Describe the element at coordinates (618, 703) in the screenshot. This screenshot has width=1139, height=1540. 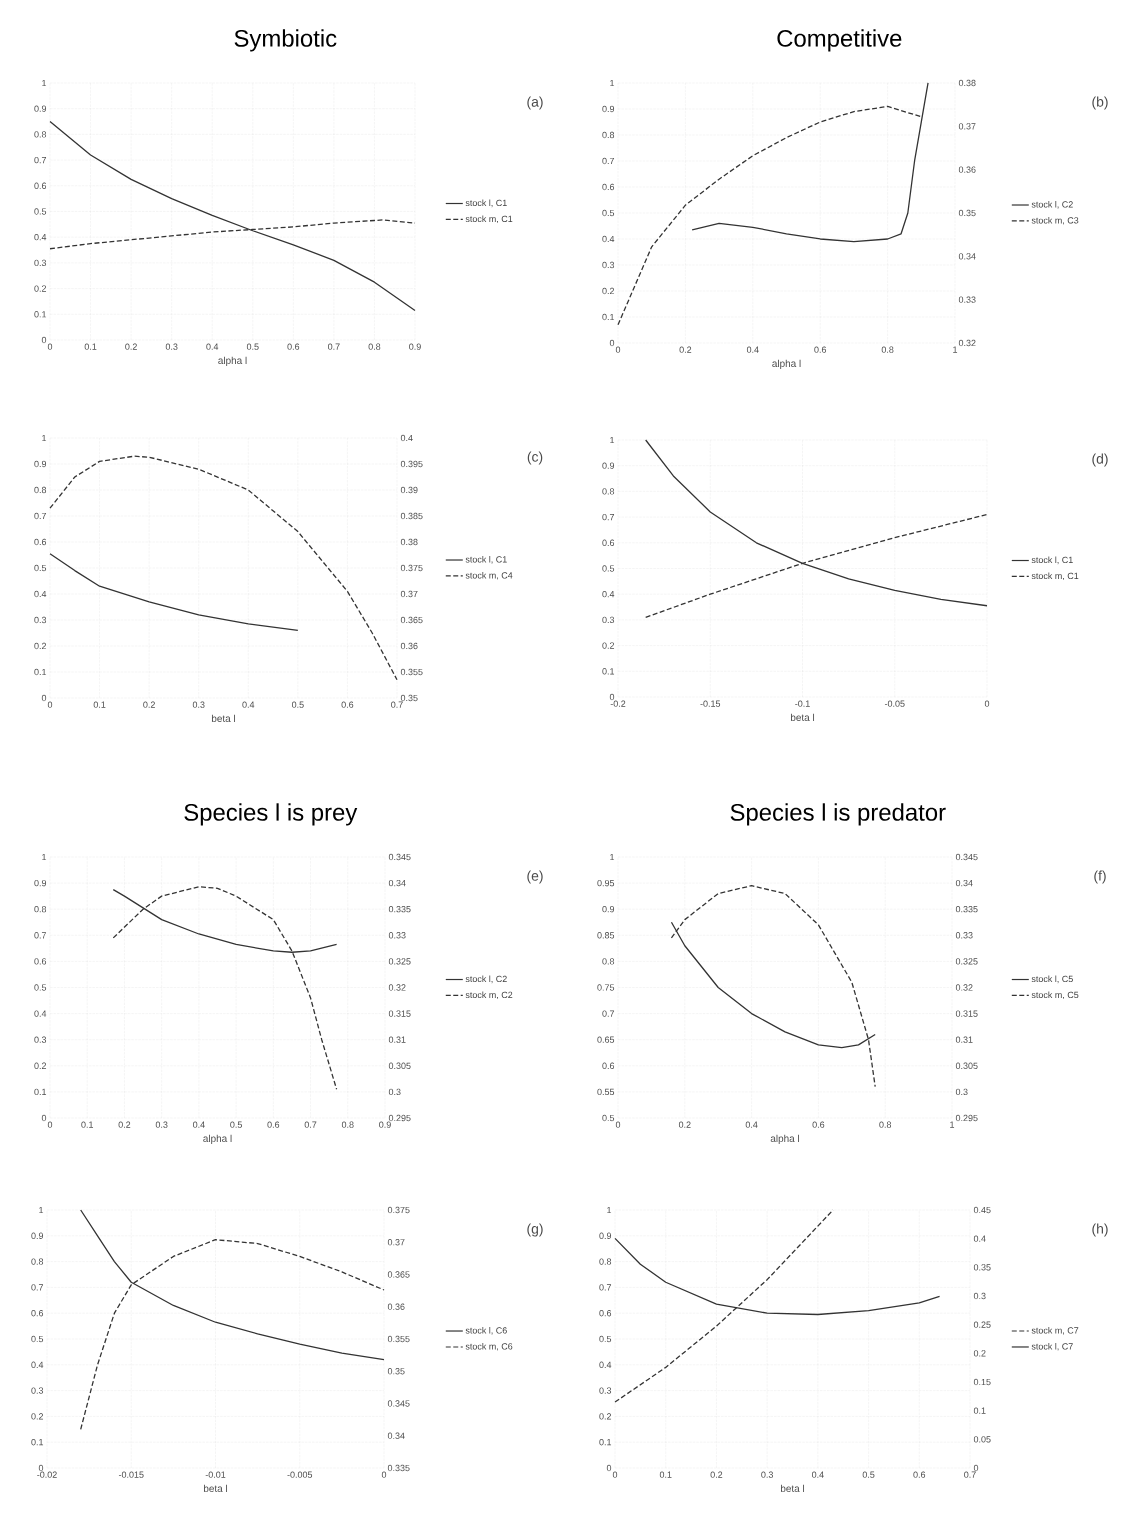
I see `x-tick-label: -0.2` at that location.